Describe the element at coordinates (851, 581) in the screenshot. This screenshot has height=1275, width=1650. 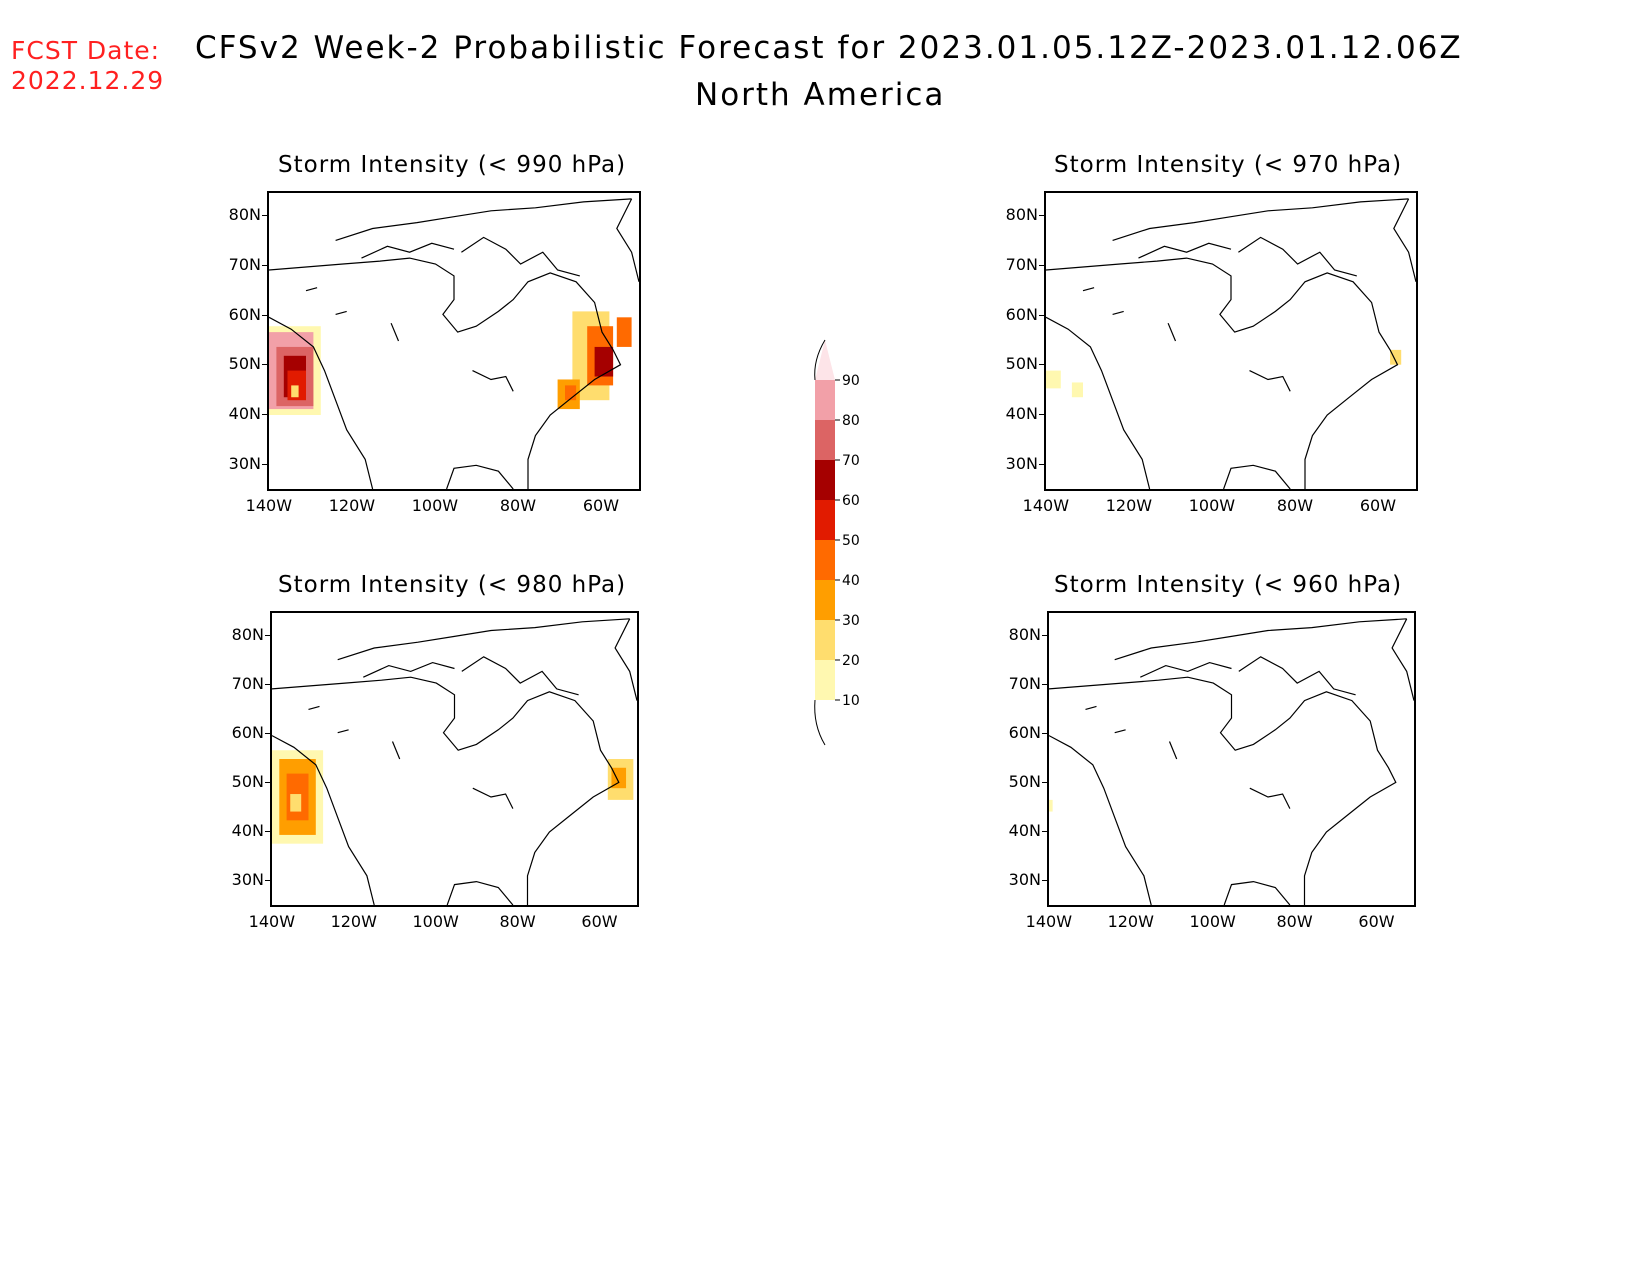
I see `colorbar-label: 40` at that location.